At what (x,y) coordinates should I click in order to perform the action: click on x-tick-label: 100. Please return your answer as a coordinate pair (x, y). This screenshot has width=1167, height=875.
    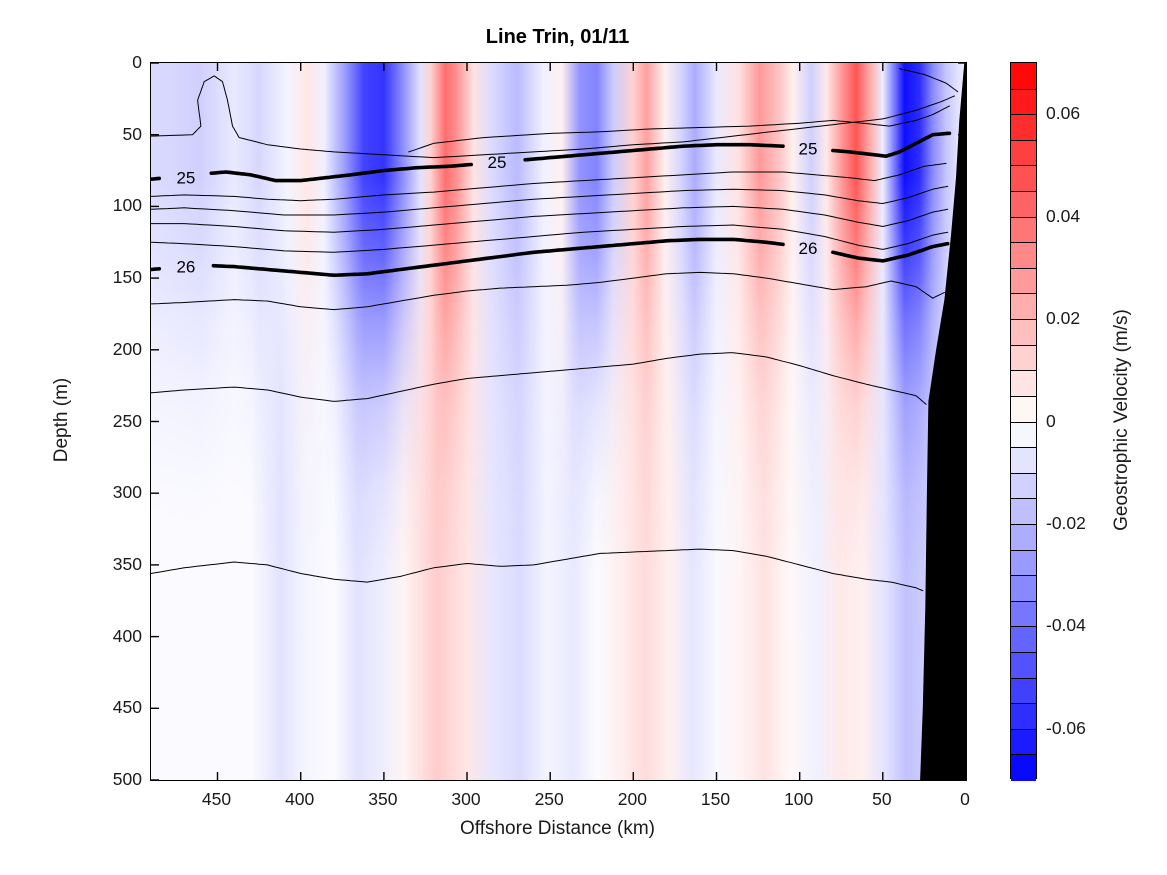
    Looking at the image, I should click on (799, 799).